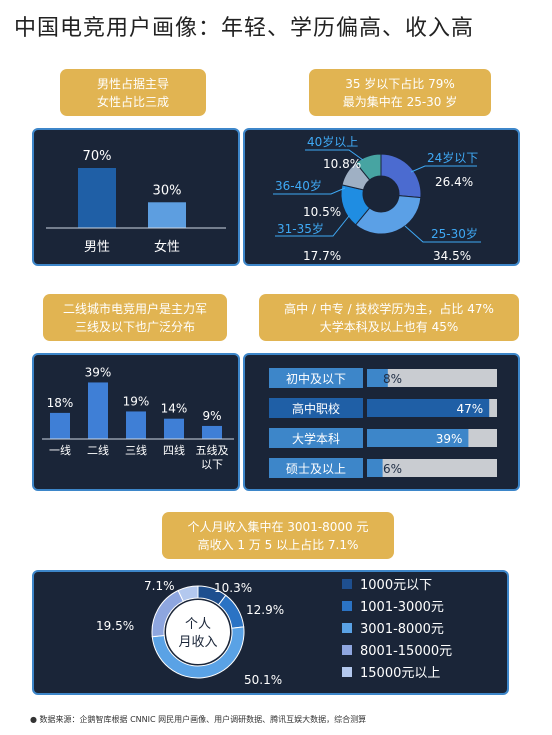  I want to click on gender-value-label: 70%, so click(97, 156).